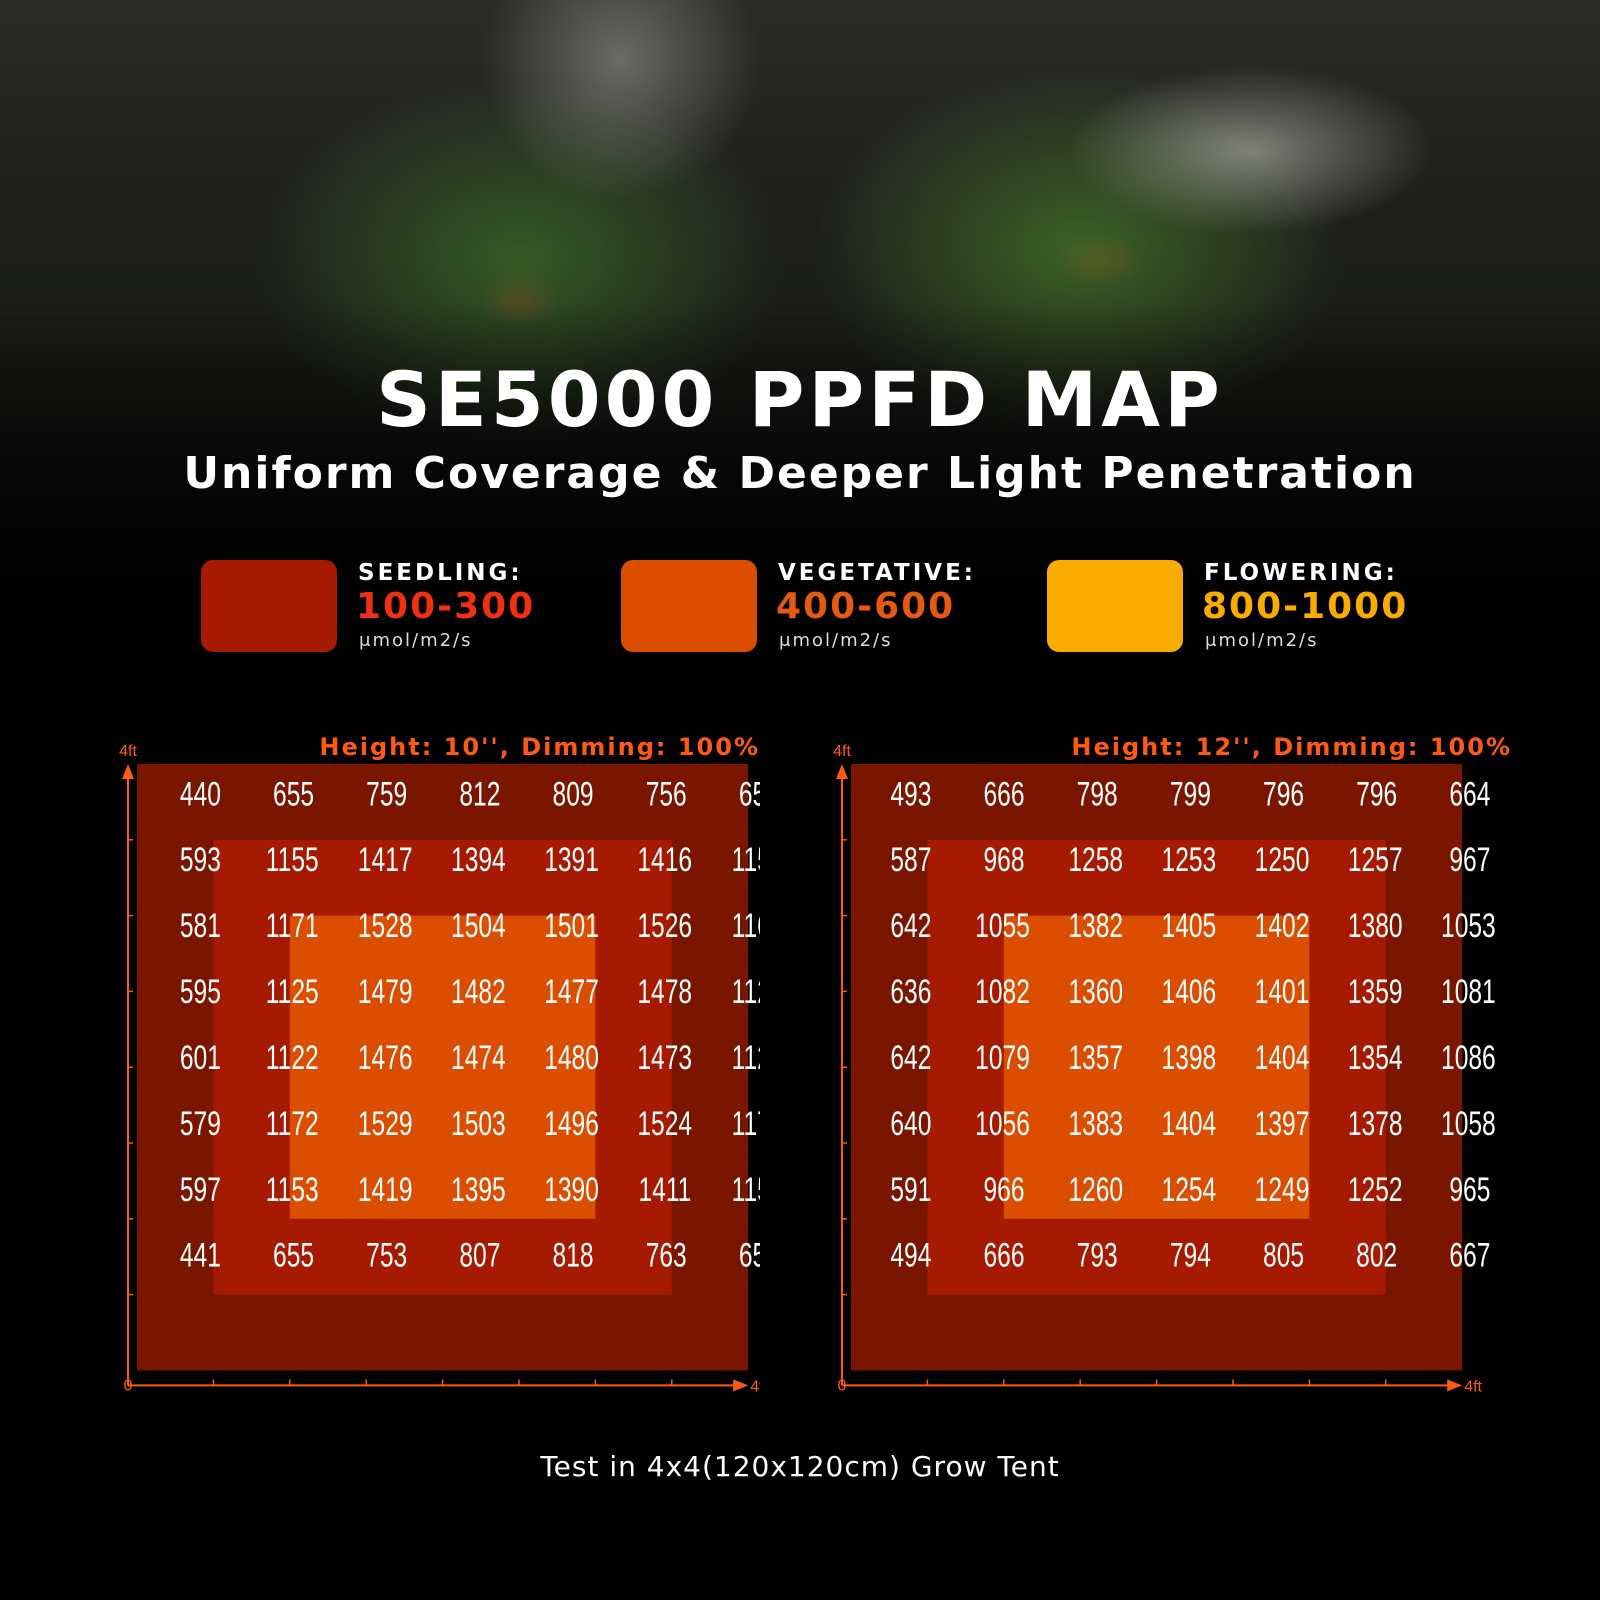  I want to click on heatmap-cell-value: 967, so click(1469, 860).